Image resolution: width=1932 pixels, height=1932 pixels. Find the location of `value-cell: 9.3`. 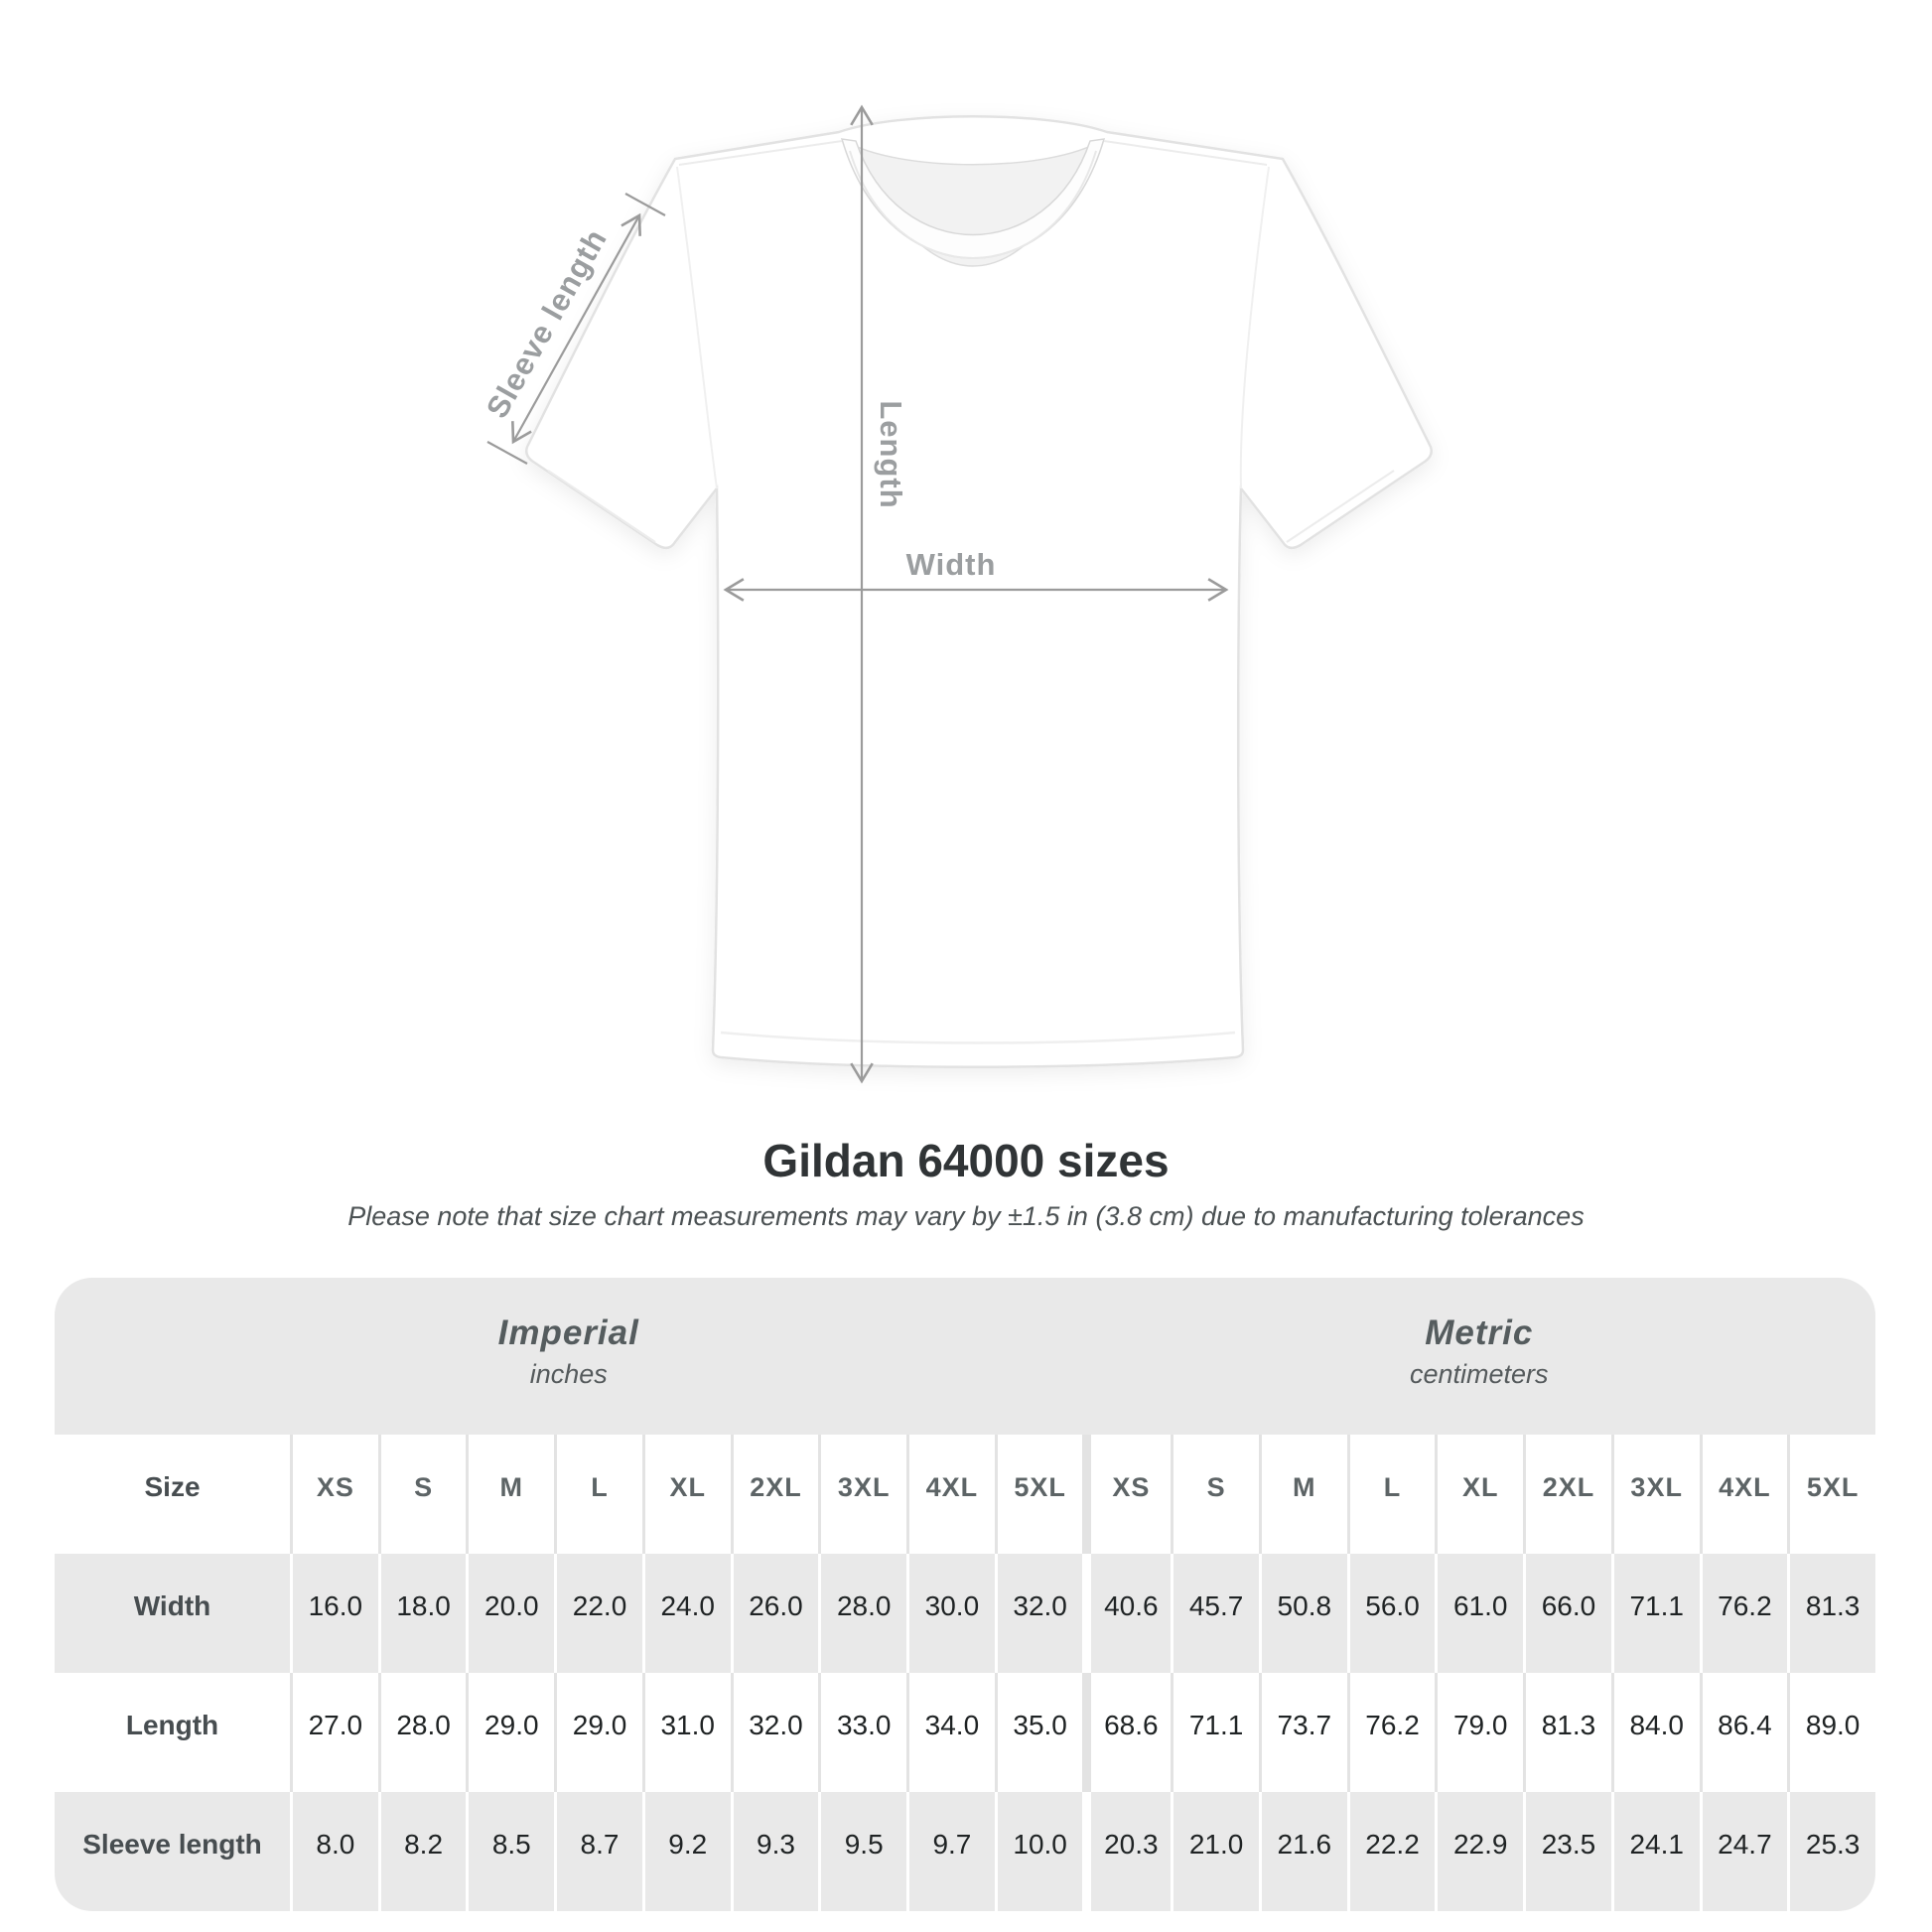

value-cell: 9.3 is located at coordinates (775, 1852).